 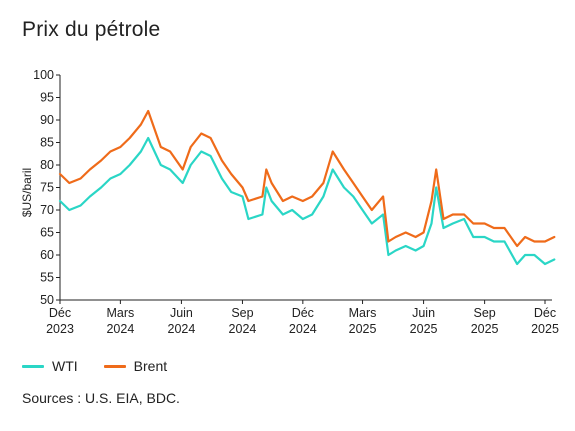 I want to click on legend-swatch-brent, so click(x=114, y=366).